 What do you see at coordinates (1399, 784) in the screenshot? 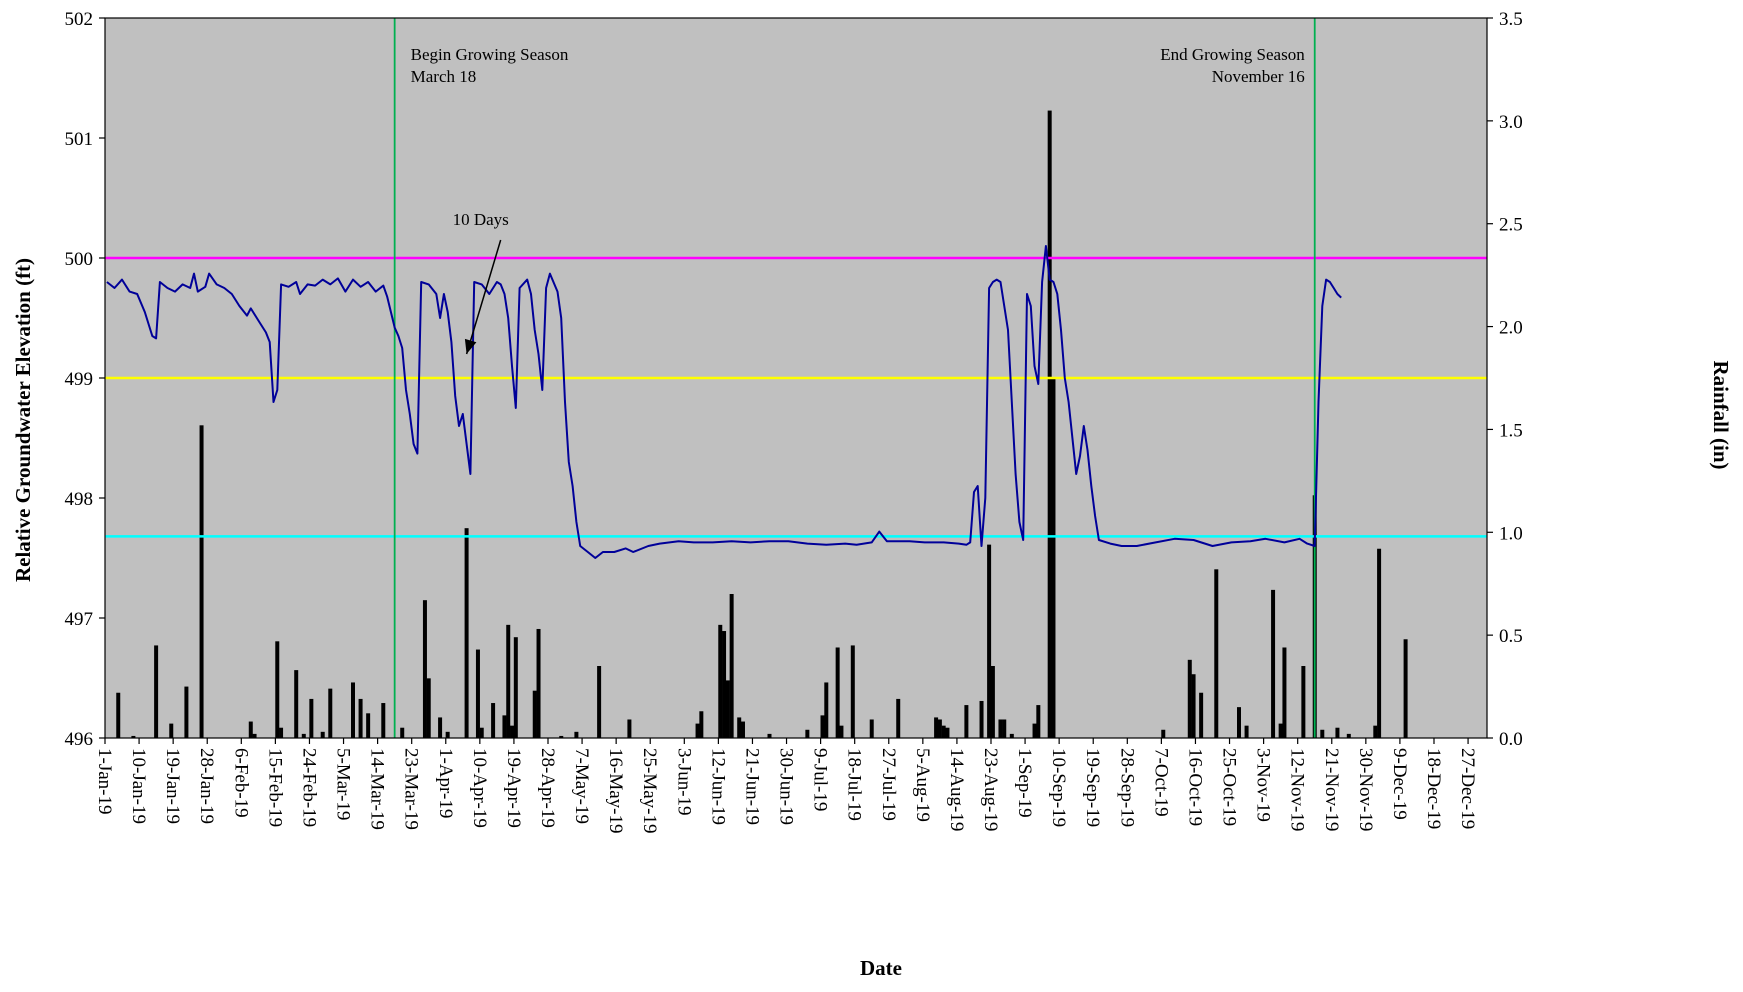
I see `x-tick-label: 9-Dec-19` at bounding box center [1399, 784].